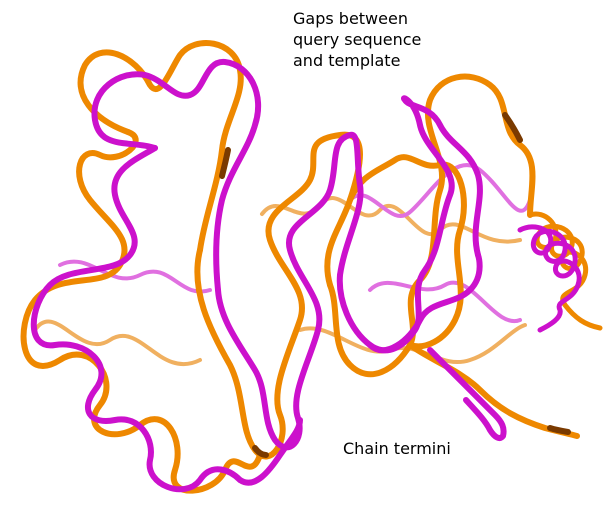 This screenshot has height=512, width=613. I want to click on magenta-chain-terminus, so click(467, 394).